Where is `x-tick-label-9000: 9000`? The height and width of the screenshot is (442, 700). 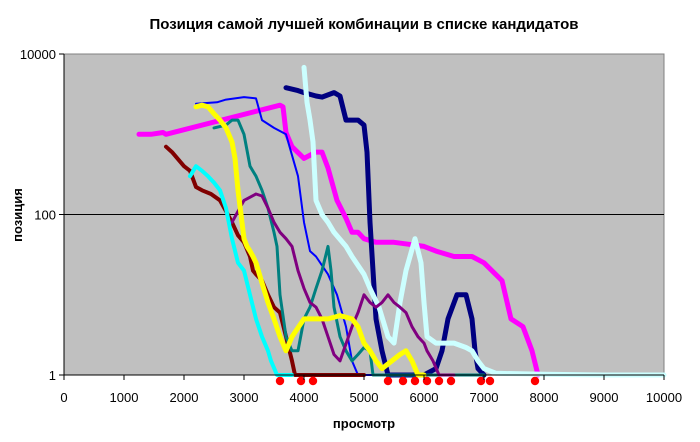 x-tick-label-9000: 9000 is located at coordinates (604, 397).